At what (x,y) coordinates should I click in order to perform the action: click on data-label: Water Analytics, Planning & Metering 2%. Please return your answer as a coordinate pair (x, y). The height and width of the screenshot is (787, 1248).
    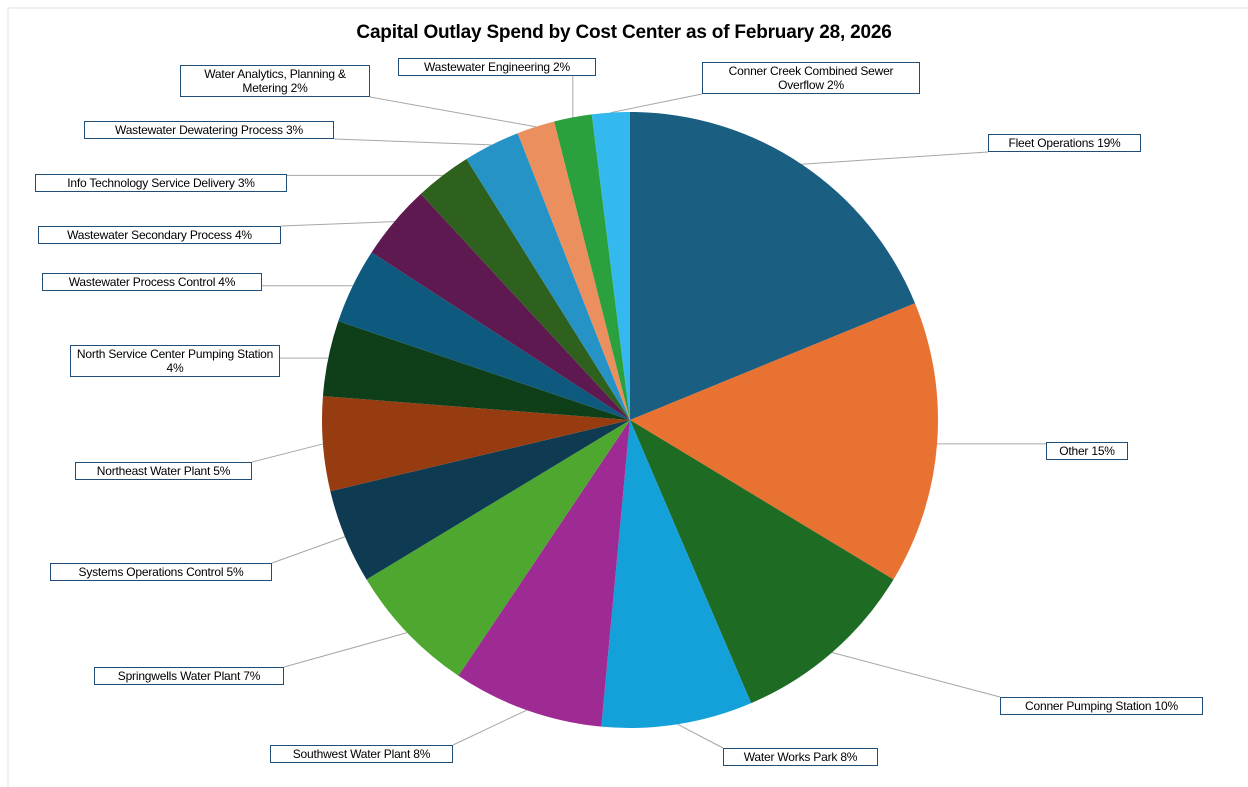
    Looking at the image, I should click on (275, 81).